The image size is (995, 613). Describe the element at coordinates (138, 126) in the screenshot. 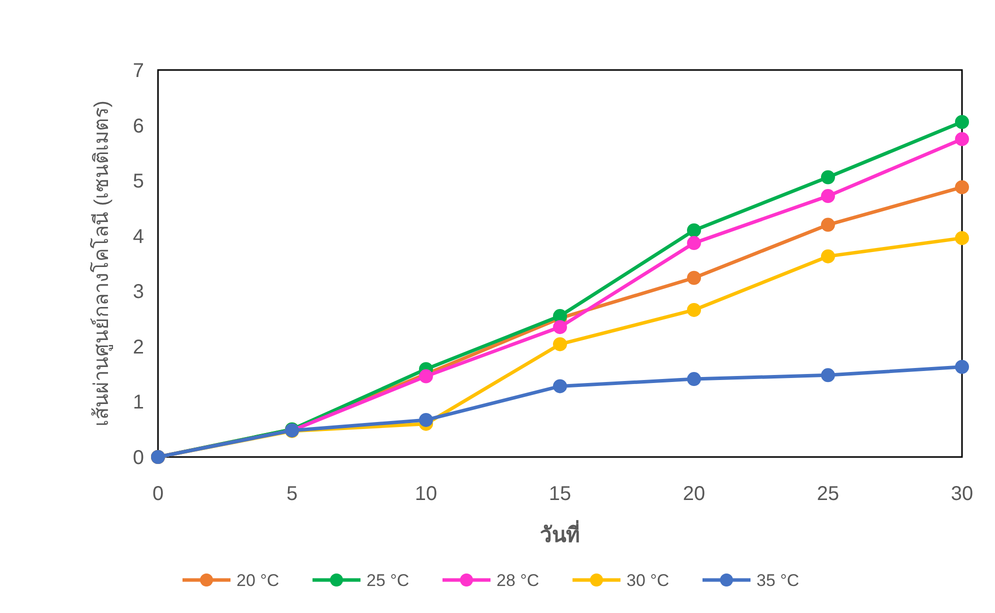

I see `y-tick-label: 6` at that location.